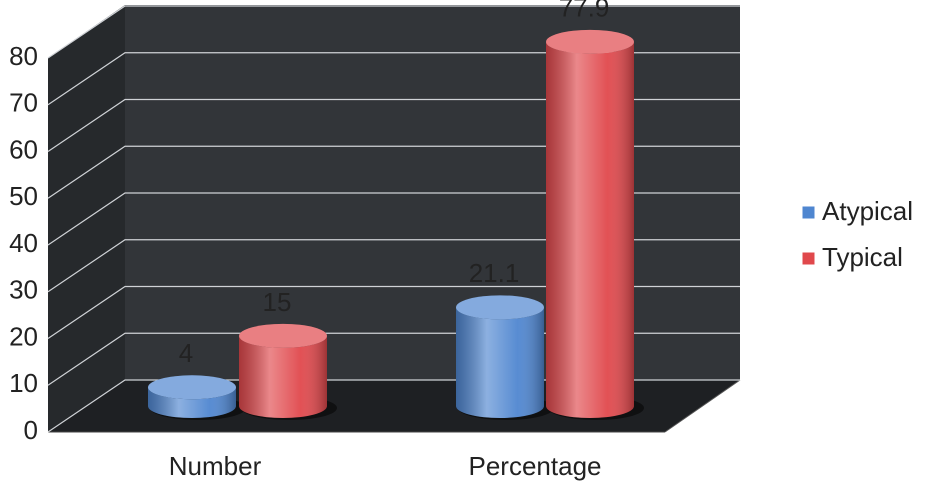 This screenshot has width=937, height=487. Describe the element at coordinates (23, 103) in the screenshot. I see `y-tick-label: 70` at that location.